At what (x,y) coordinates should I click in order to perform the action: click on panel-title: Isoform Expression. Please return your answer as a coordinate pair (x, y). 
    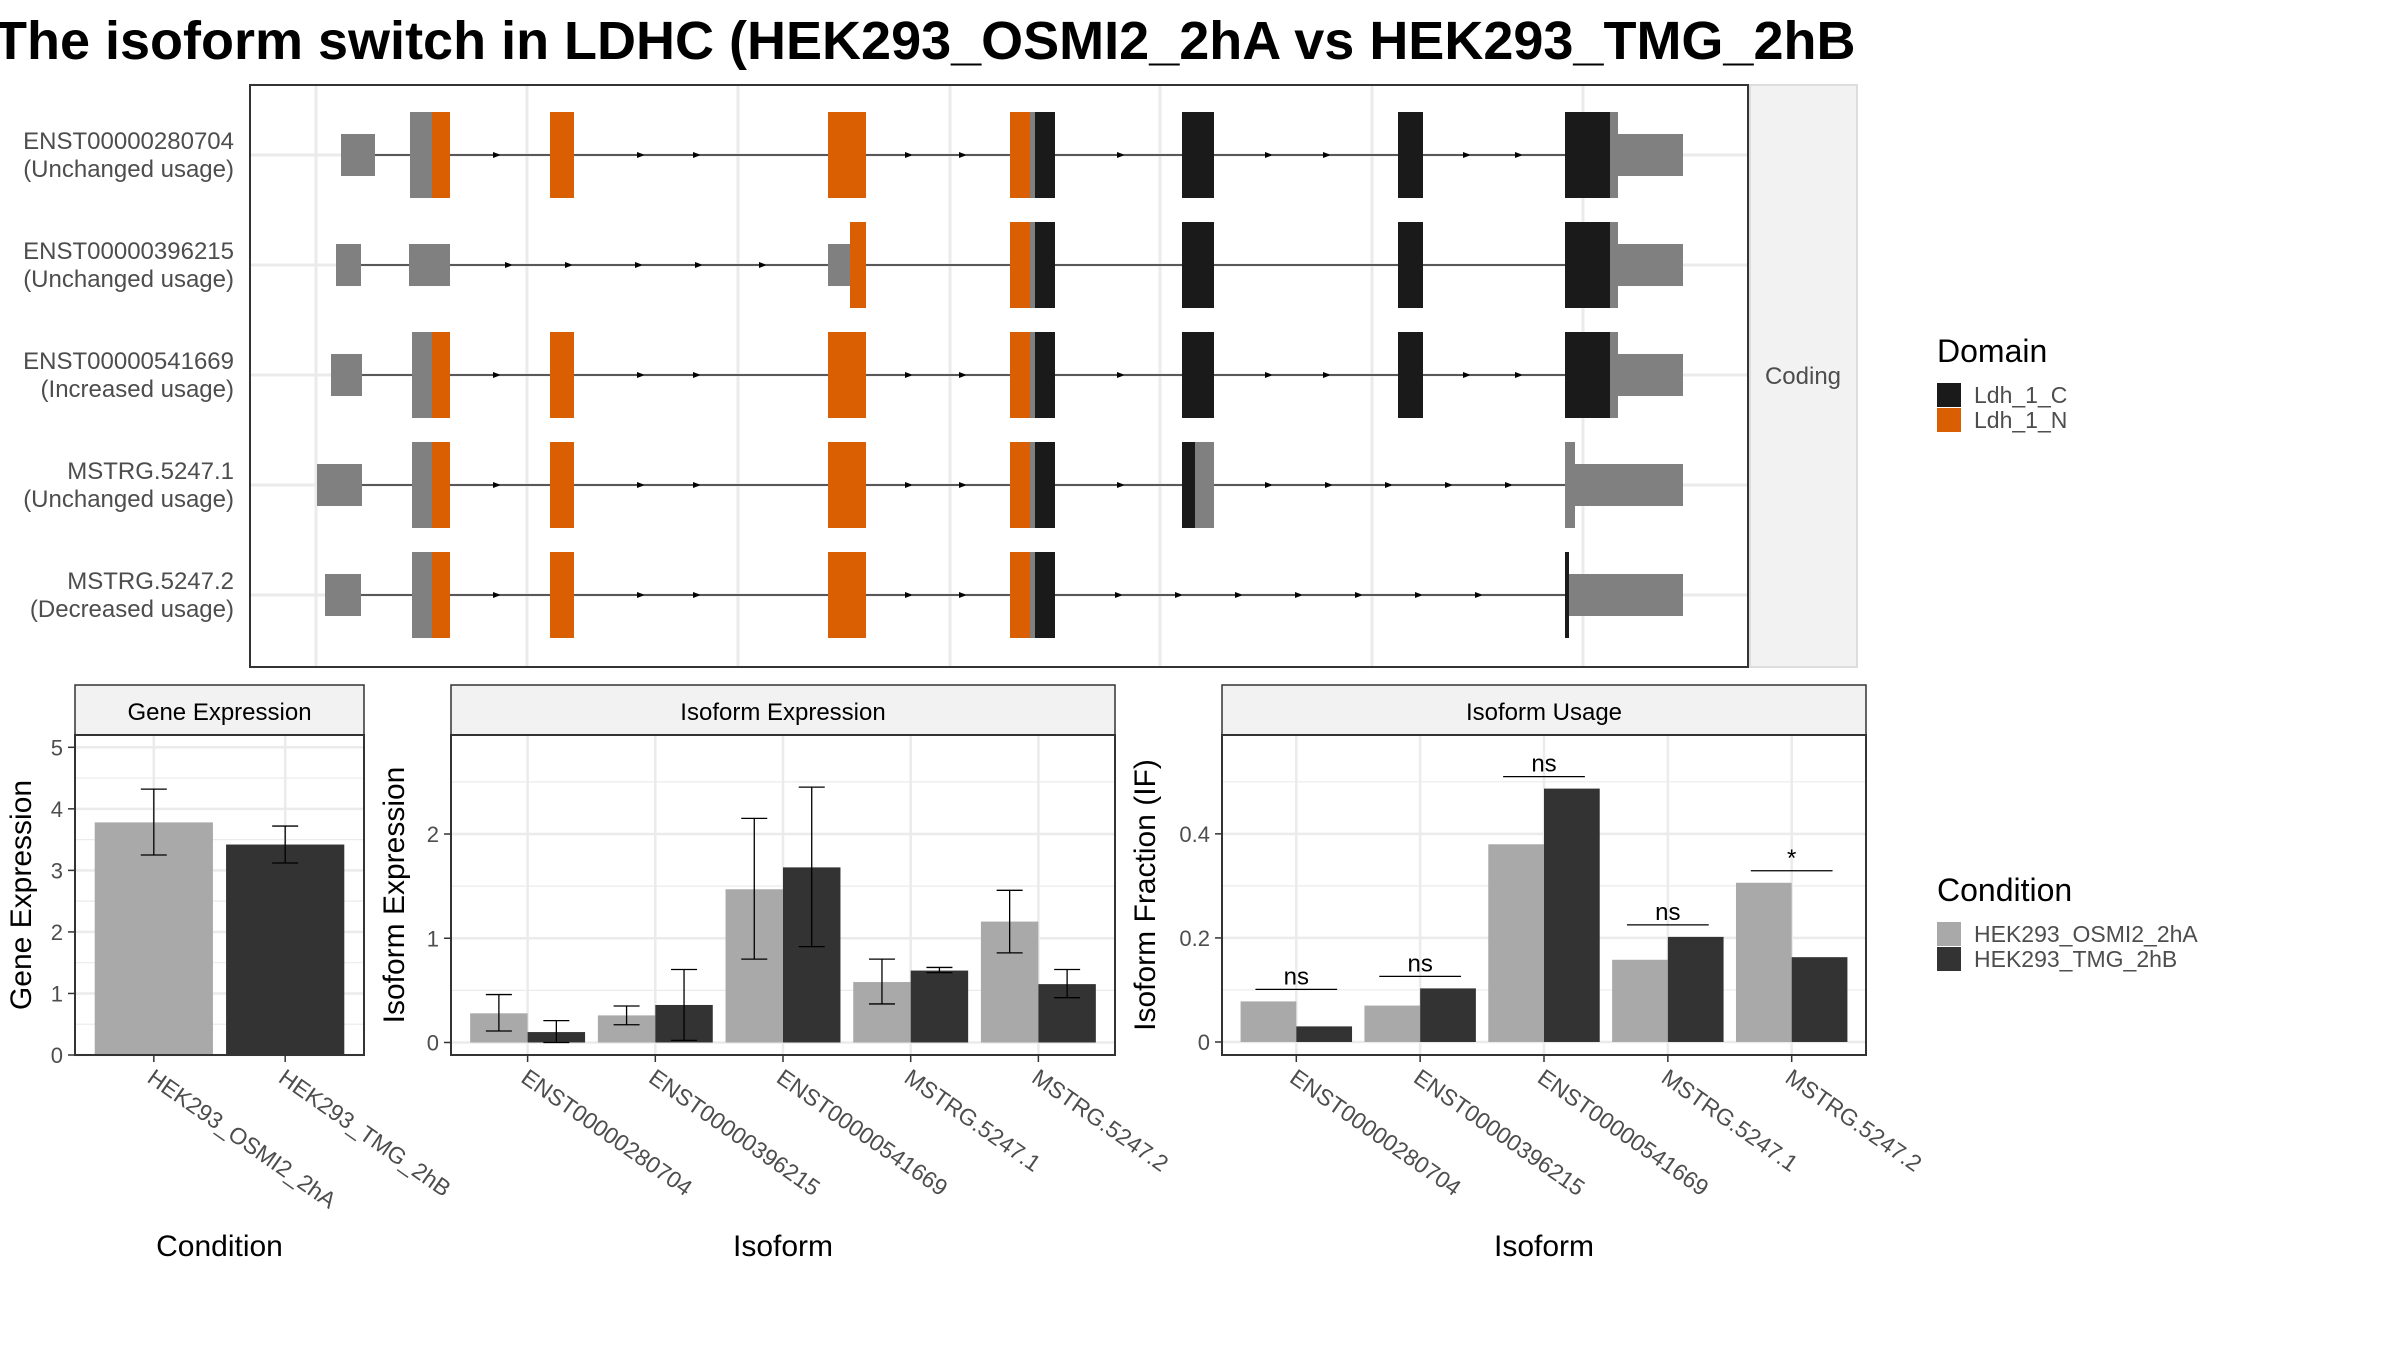
    Looking at the image, I should click on (782, 712).